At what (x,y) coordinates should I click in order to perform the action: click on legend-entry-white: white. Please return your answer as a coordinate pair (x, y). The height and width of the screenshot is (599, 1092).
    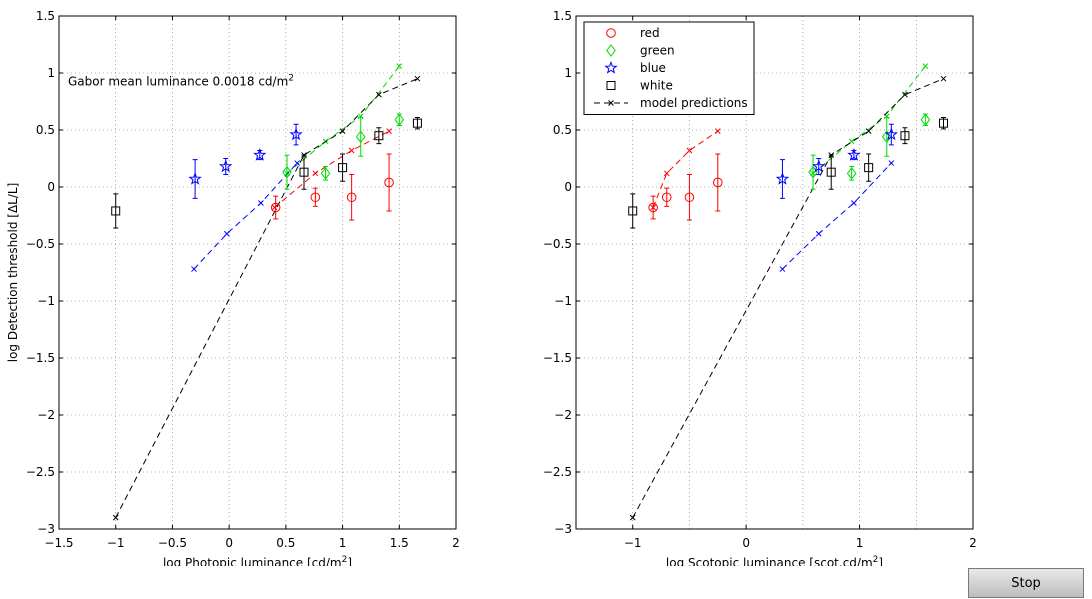
    Looking at the image, I should click on (639, 86).